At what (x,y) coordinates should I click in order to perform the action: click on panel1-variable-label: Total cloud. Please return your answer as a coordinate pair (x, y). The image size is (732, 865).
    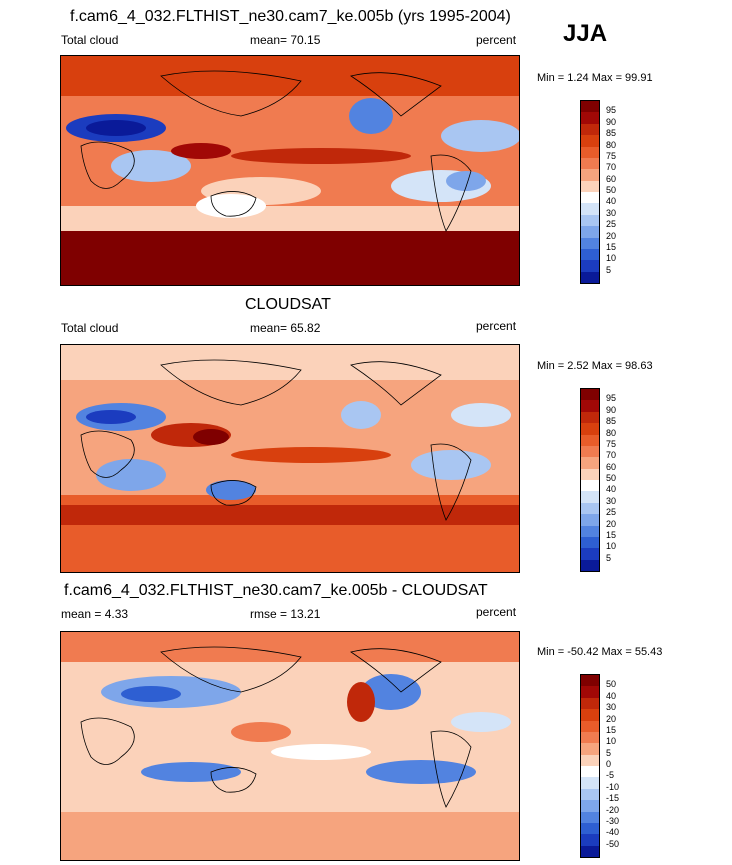
    Looking at the image, I should click on (90, 40).